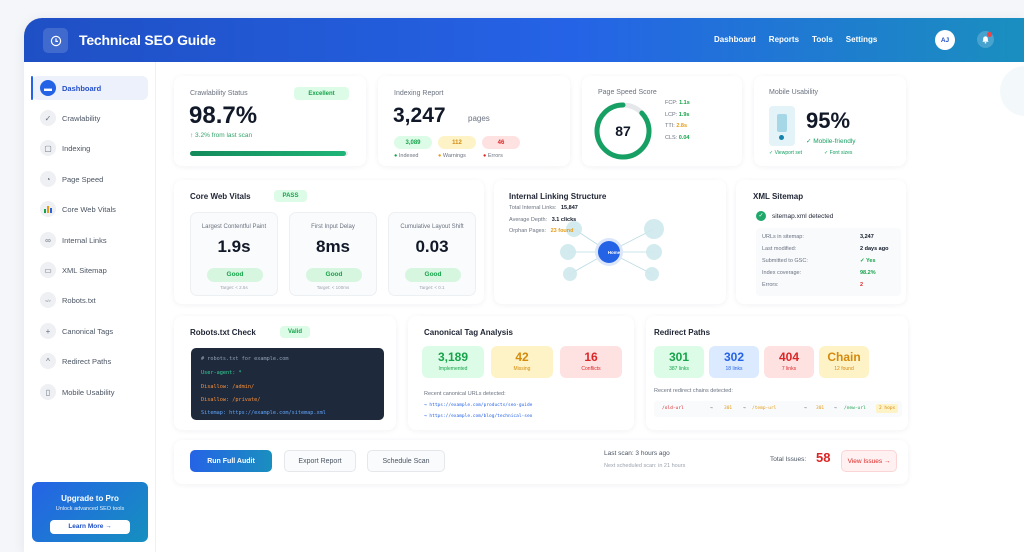  What do you see at coordinates (861, 39) in the screenshot?
I see `nav-settings: Settings` at bounding box center [861, 39].